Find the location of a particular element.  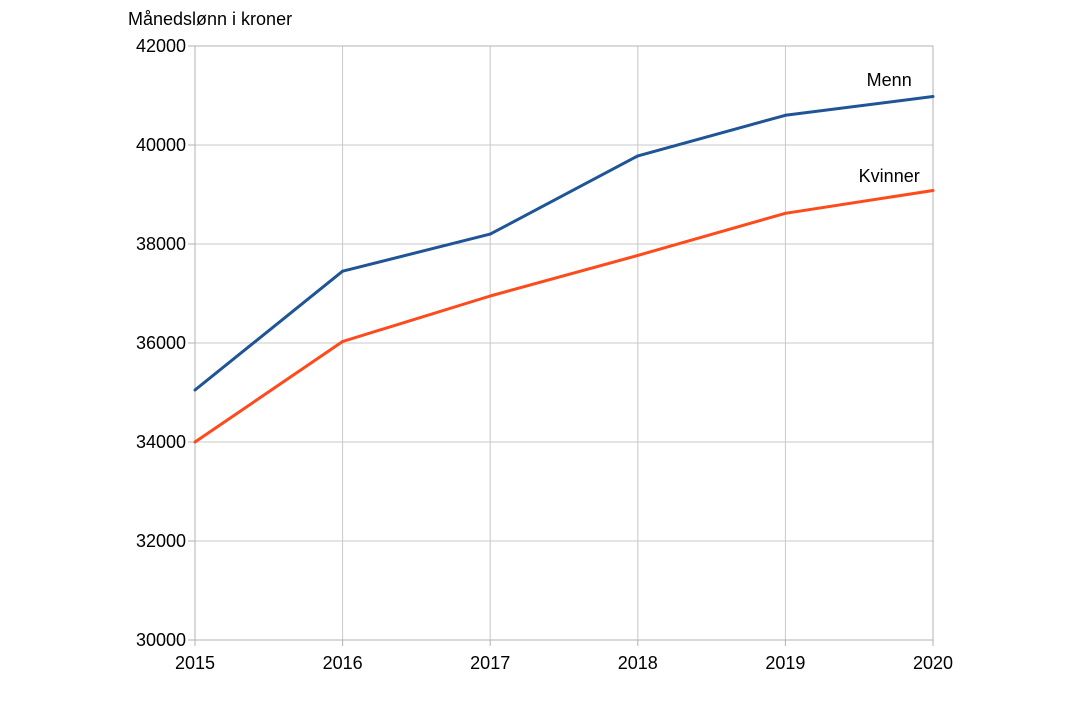

y-tick-label: 40000 is located at coordinates (161, 145).